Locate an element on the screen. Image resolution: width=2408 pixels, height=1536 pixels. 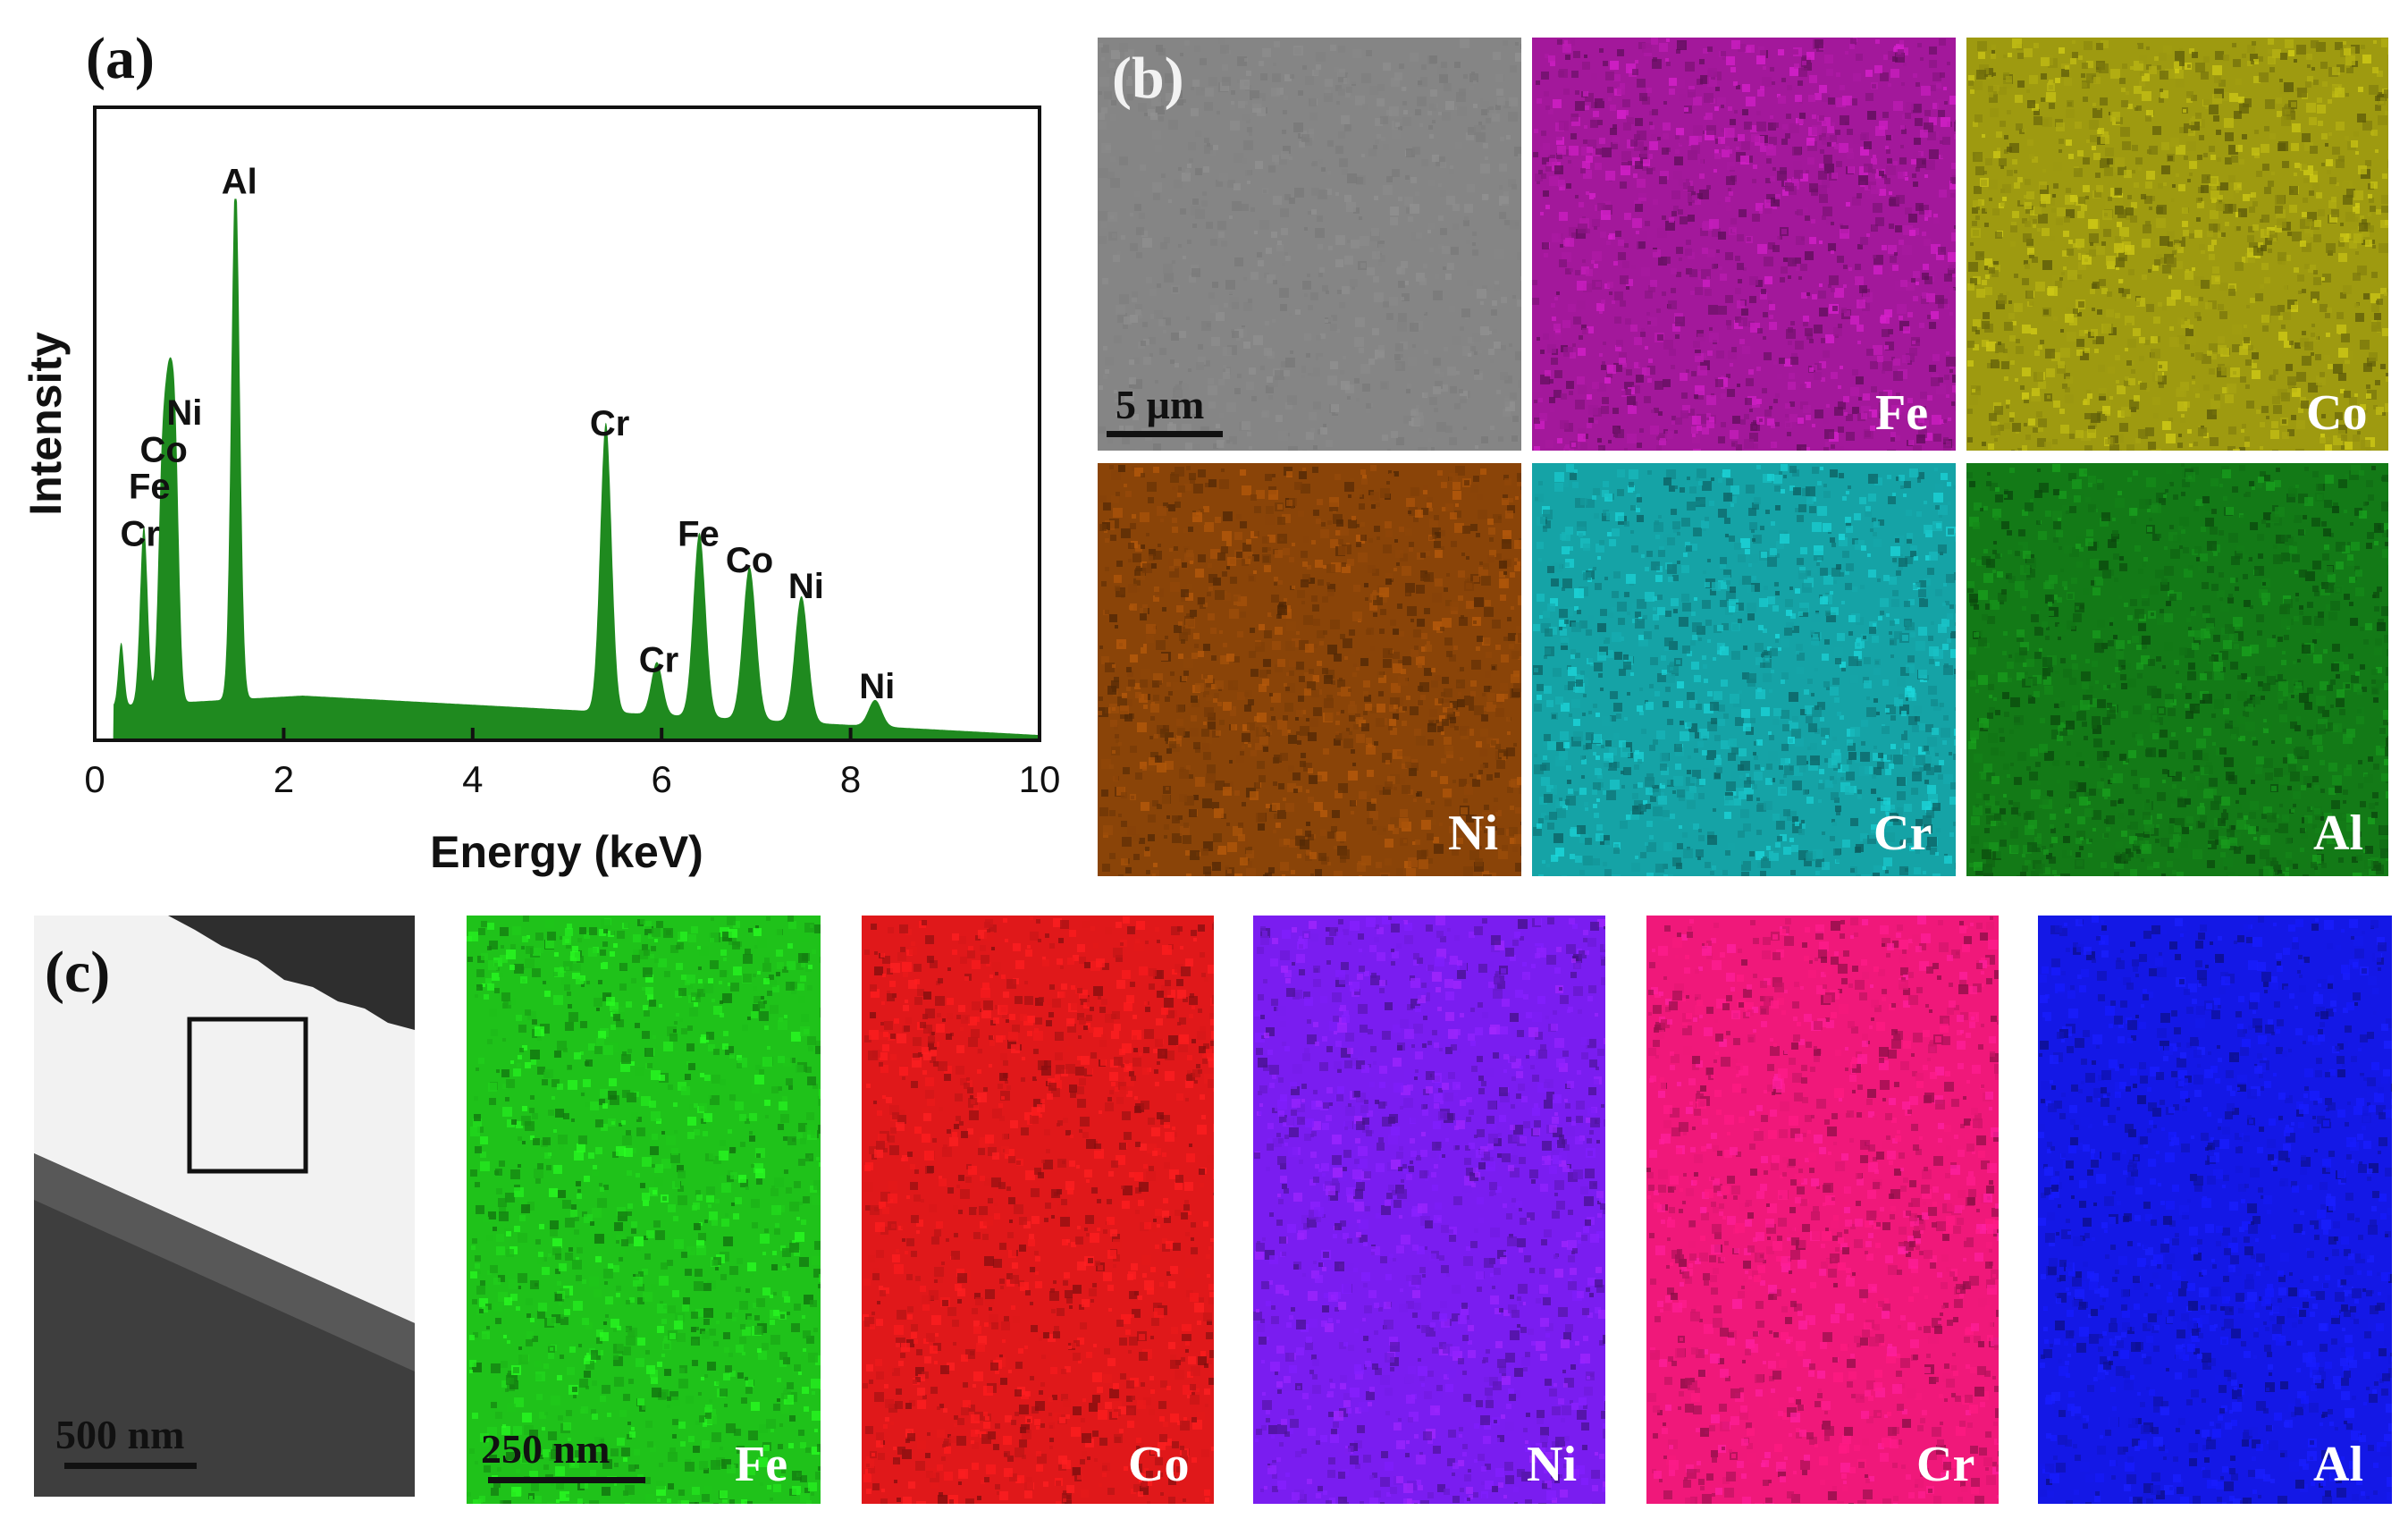
panel-b-label: (b) is located at coordinates (1148, 78).